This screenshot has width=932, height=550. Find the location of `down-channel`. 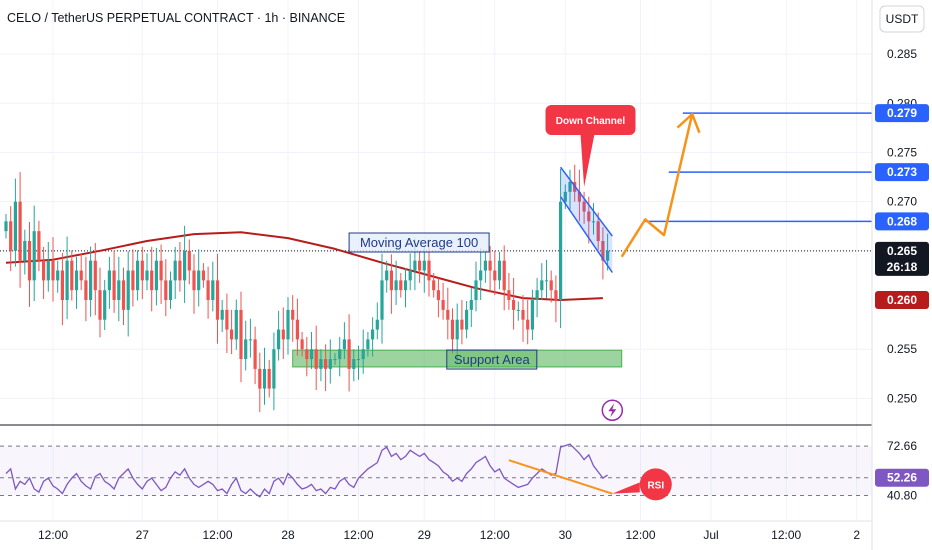

down-channel is located at coordinates (586, 219).